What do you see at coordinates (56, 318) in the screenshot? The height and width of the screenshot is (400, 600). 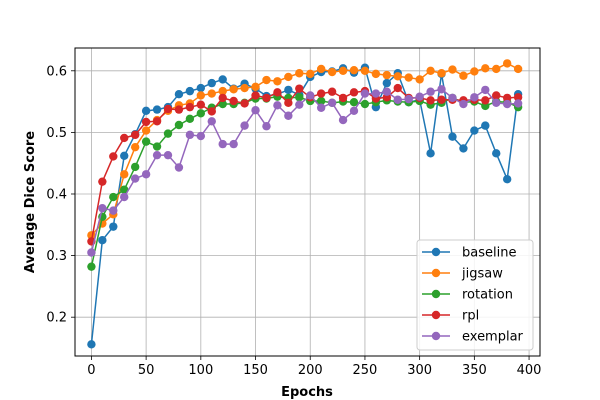 I see `y-tick-label: 0.2` at bounding box center [56, 318].